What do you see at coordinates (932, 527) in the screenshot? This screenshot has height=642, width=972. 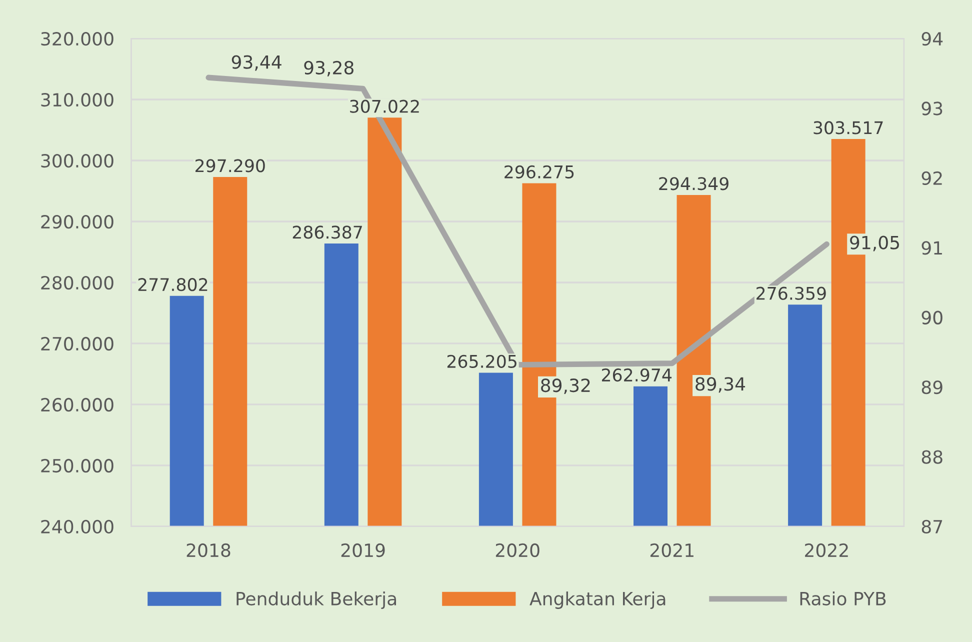 I see `y2-tick-label: 87` at bounding box center [932, 527].